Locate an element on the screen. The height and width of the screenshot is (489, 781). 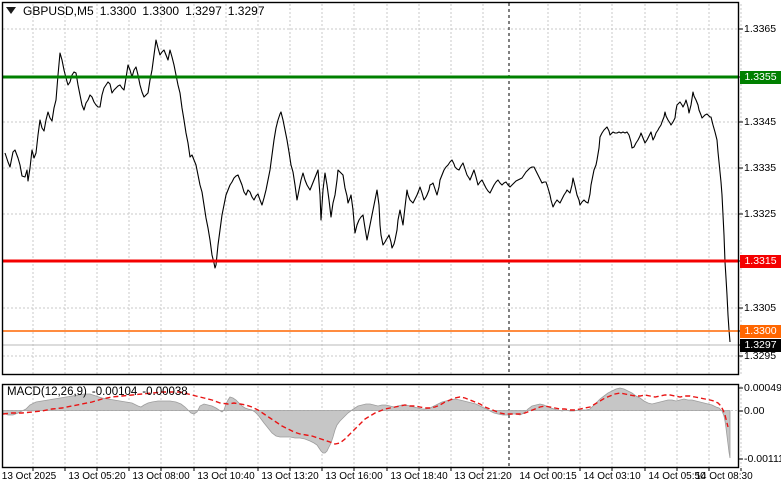
price-axis-label: 1.3345 is located at coordinates (760, 122).